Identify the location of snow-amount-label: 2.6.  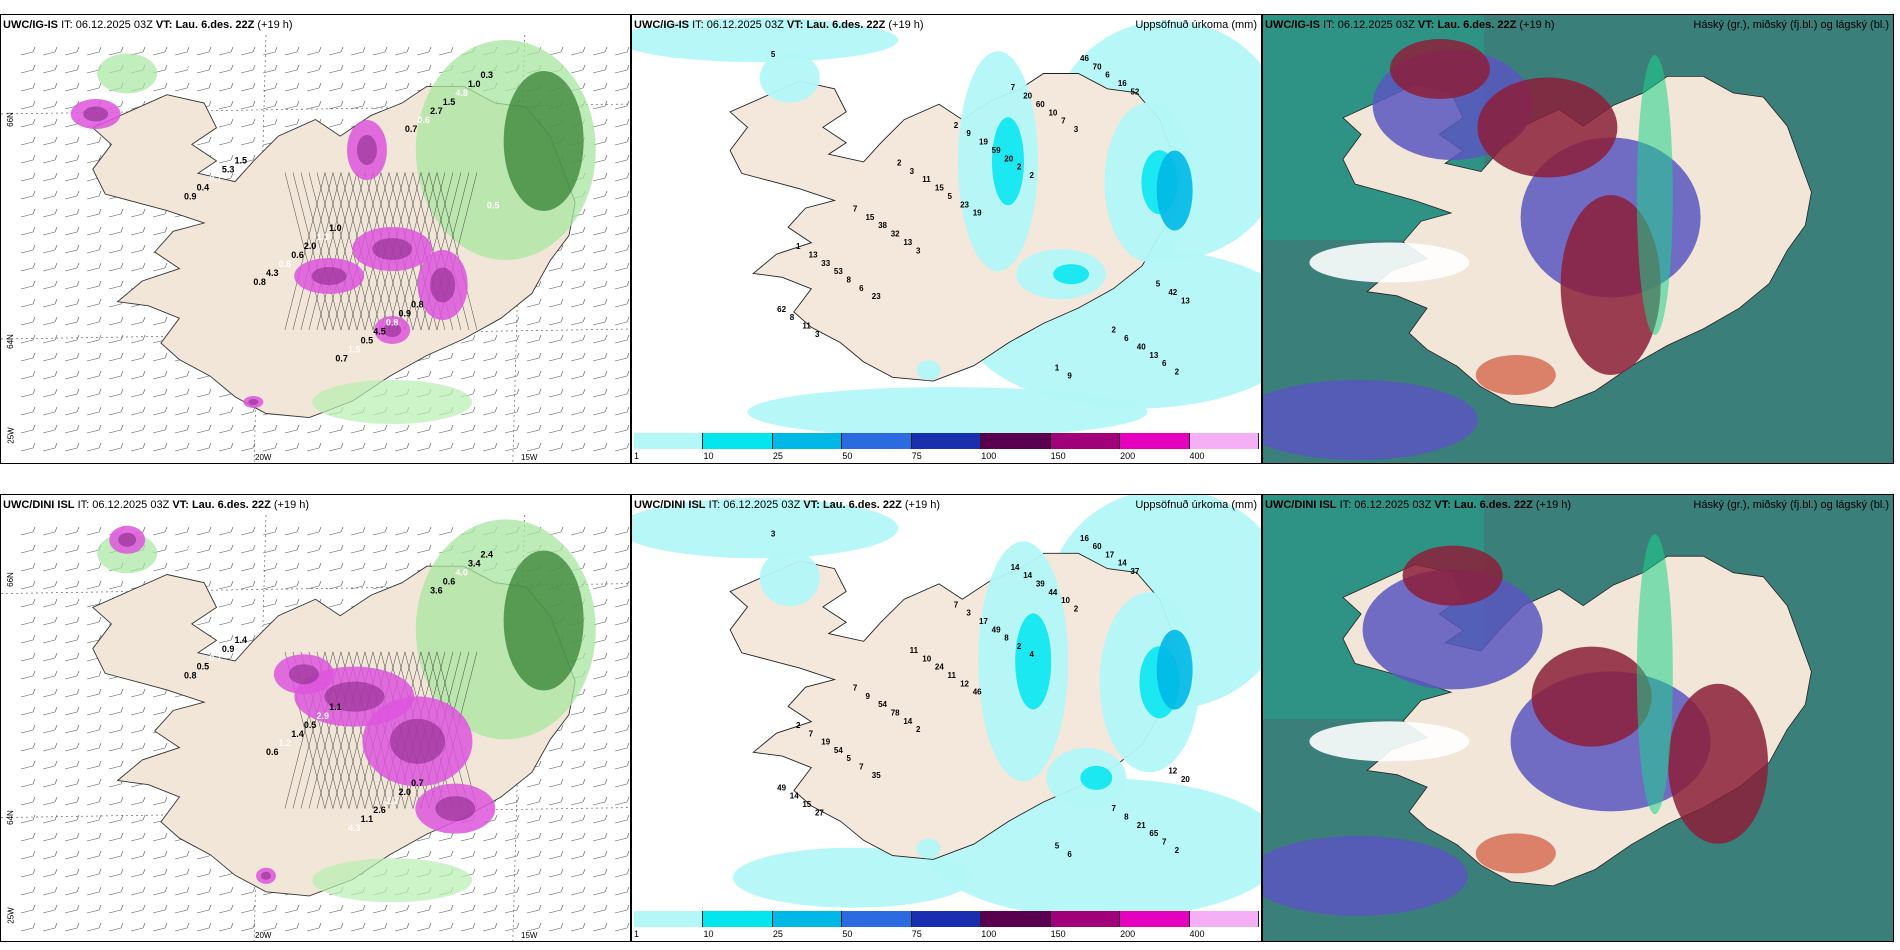
(379, 810).